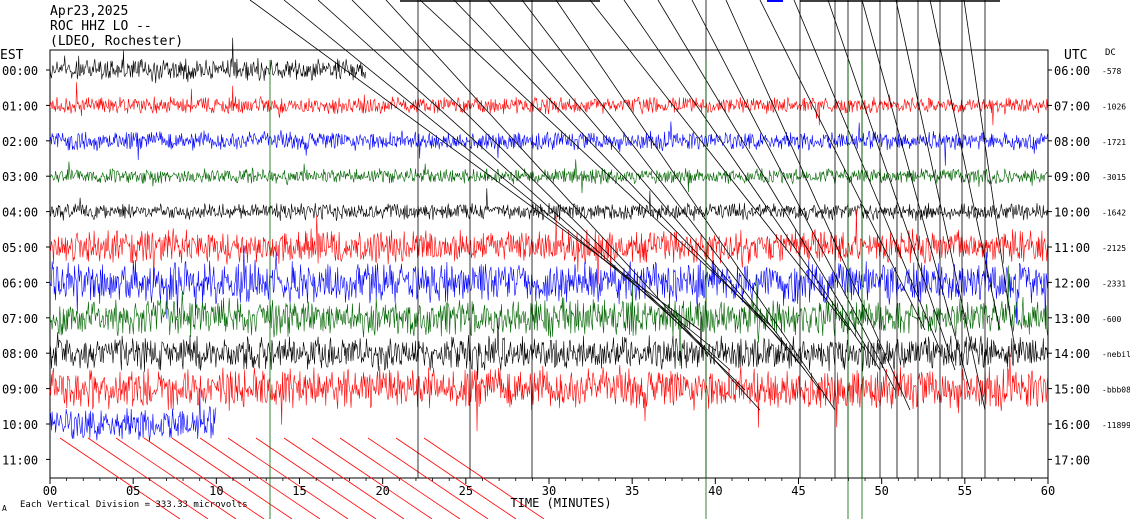 The image size is (1130, 519). What do you see at coordinates (12, 55) in the screenshot?
I see `left-axis-label: EST` at bounding box center [12, 55].